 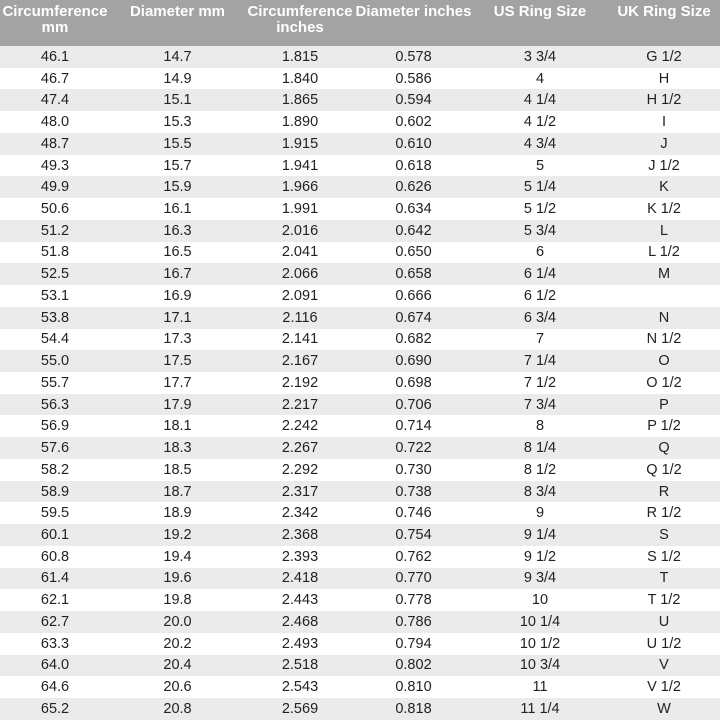 I want to click on cell: 58.2, so click(x=55, y=469).